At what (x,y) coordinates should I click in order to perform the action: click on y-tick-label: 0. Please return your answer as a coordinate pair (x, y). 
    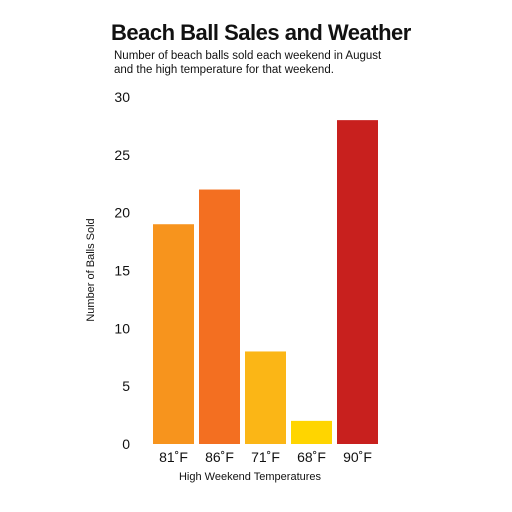
    Looking at the image, I should click on (126, 444).